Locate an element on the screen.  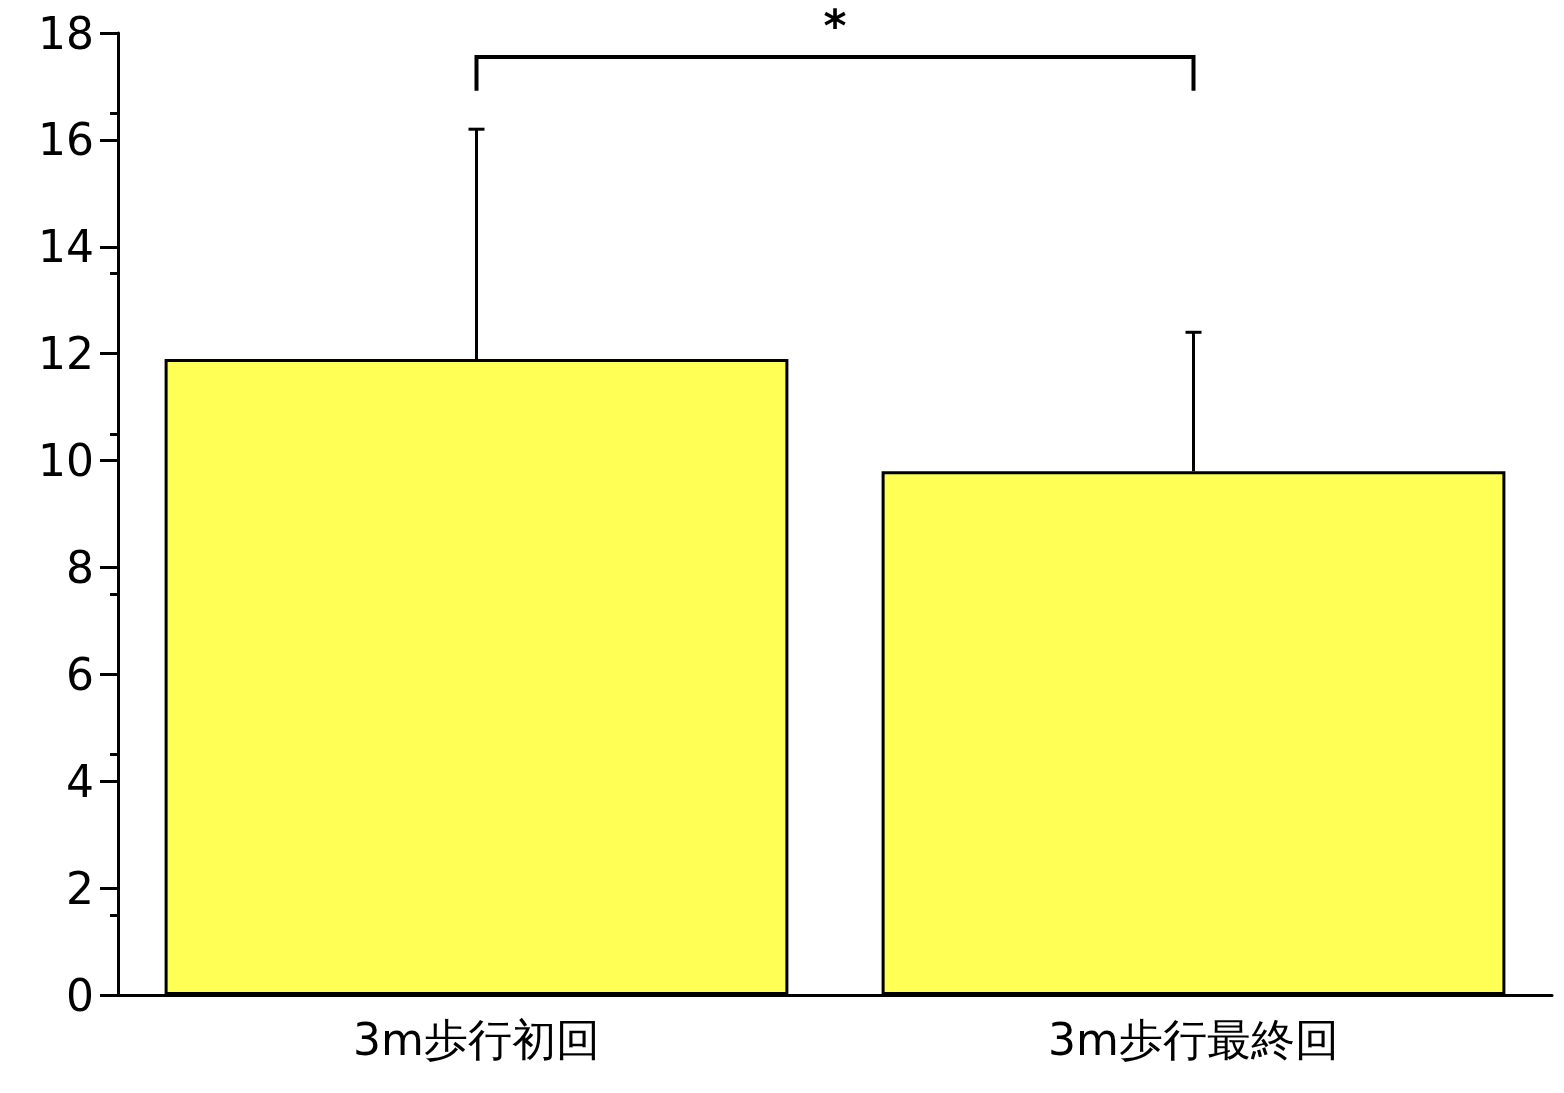
y-tick-label: 18 is located at coordinates (66, 33).